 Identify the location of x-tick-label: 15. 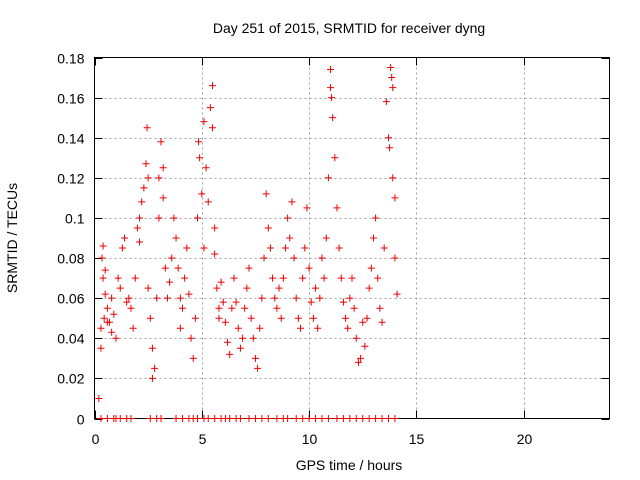
(417, 439).